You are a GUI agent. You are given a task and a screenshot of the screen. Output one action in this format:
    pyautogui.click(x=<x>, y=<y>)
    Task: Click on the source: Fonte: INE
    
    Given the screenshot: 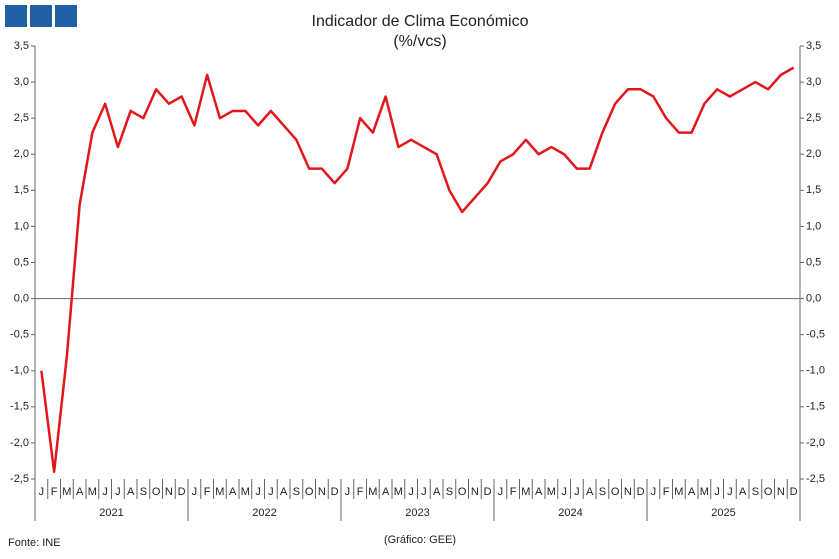 What is the action you would take?
    pyautogui.click(x=34, y=543)
    